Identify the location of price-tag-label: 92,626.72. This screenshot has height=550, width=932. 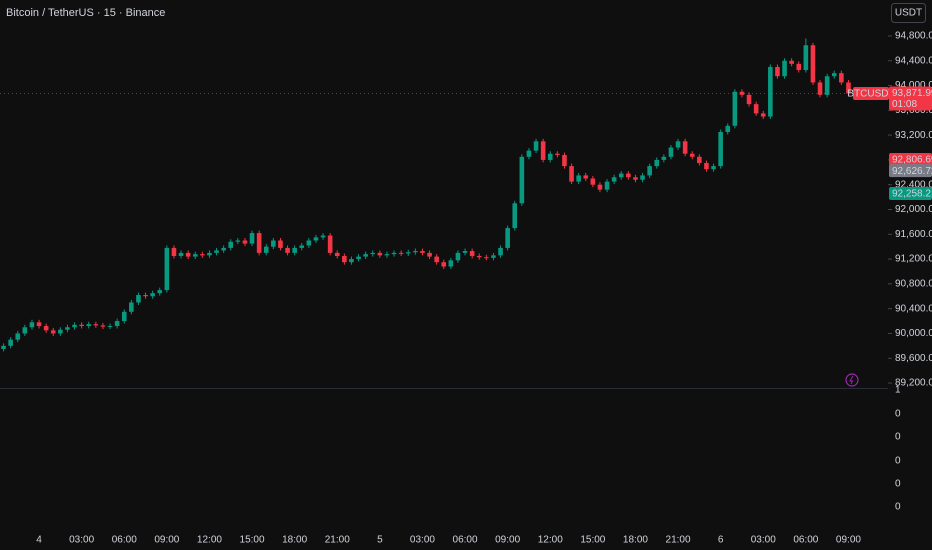
(912, 171).